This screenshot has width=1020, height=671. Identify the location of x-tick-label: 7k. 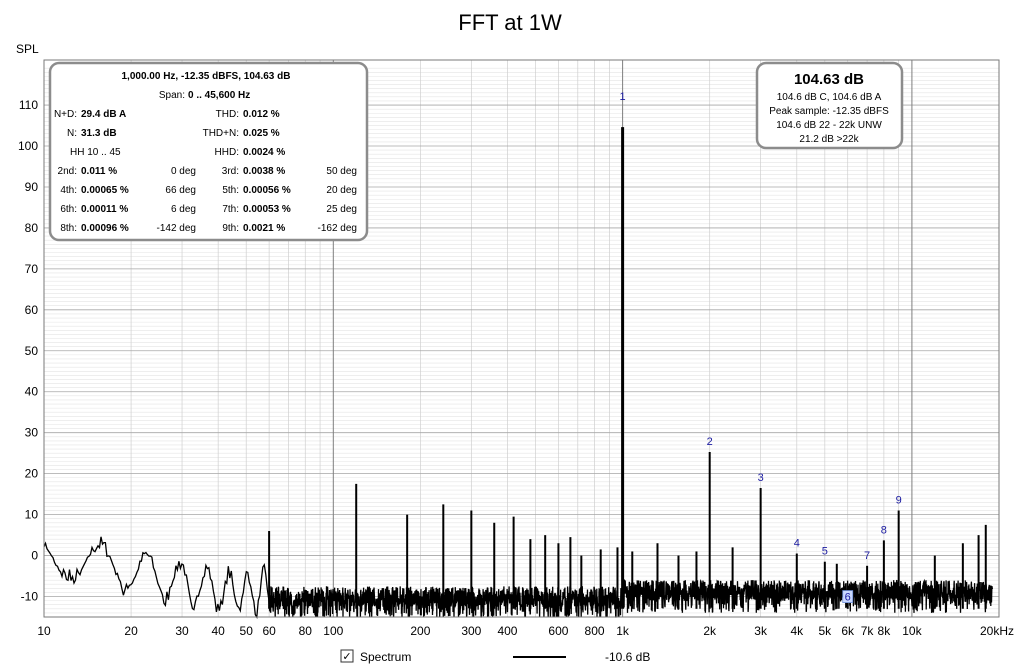
(868, 631).